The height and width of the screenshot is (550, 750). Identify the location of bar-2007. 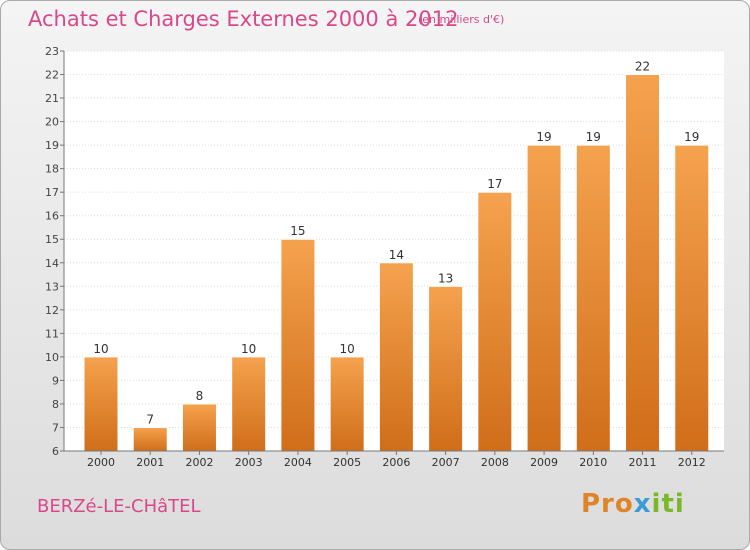
(446, 368).